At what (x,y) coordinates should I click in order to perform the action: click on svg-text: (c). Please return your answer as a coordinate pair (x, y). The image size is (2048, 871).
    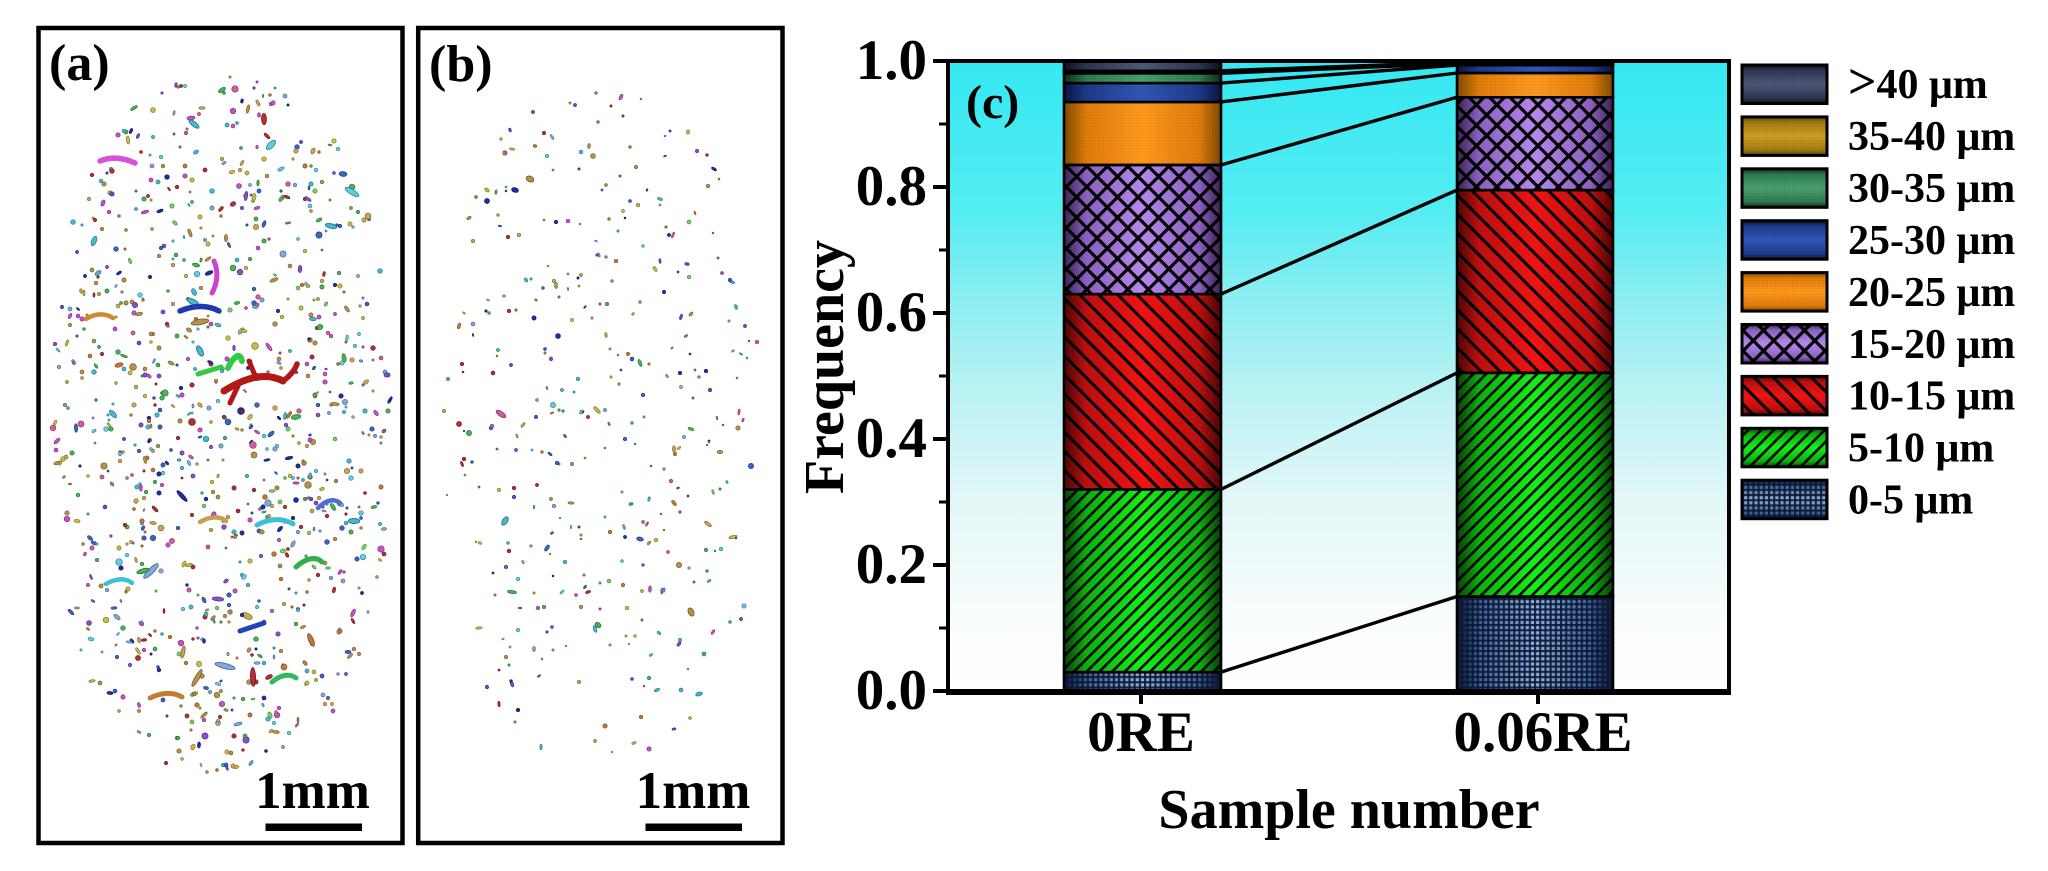
    Looking at the image, I should click on (992, 102).